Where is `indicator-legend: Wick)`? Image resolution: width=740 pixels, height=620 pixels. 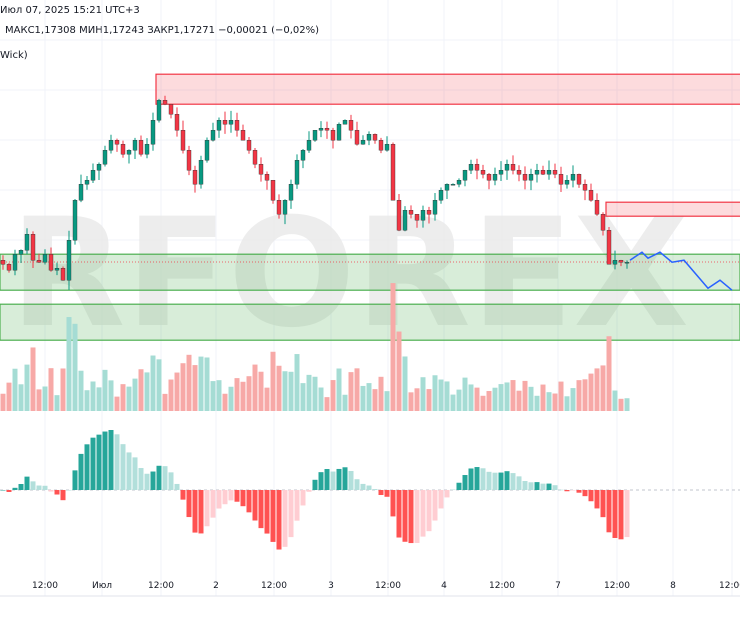
indicator-legend: Wick) is located at coordinates (14, 55).